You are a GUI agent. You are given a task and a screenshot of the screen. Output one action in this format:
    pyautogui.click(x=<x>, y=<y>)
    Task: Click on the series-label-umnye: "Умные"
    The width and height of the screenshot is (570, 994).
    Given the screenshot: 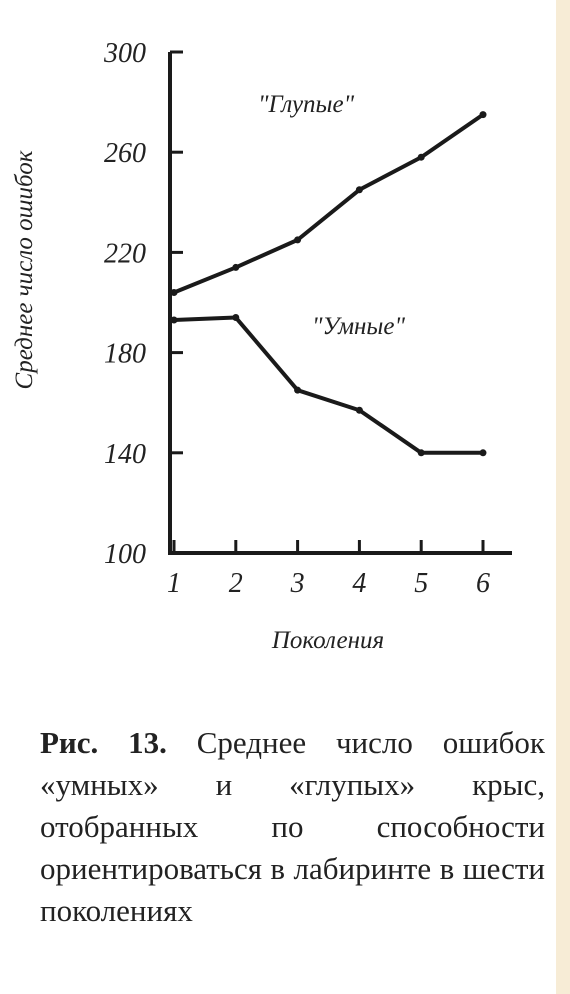 What is the action you would take?
    pyautogui.click(x=358, y=326)
    